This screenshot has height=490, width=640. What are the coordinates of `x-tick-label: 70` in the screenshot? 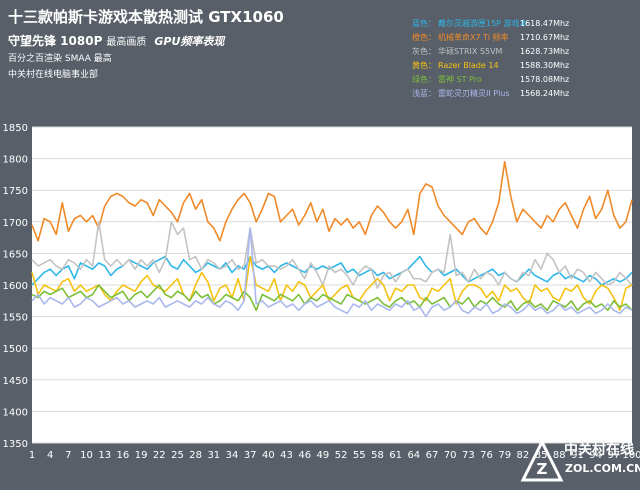 It's located at (450, 455).